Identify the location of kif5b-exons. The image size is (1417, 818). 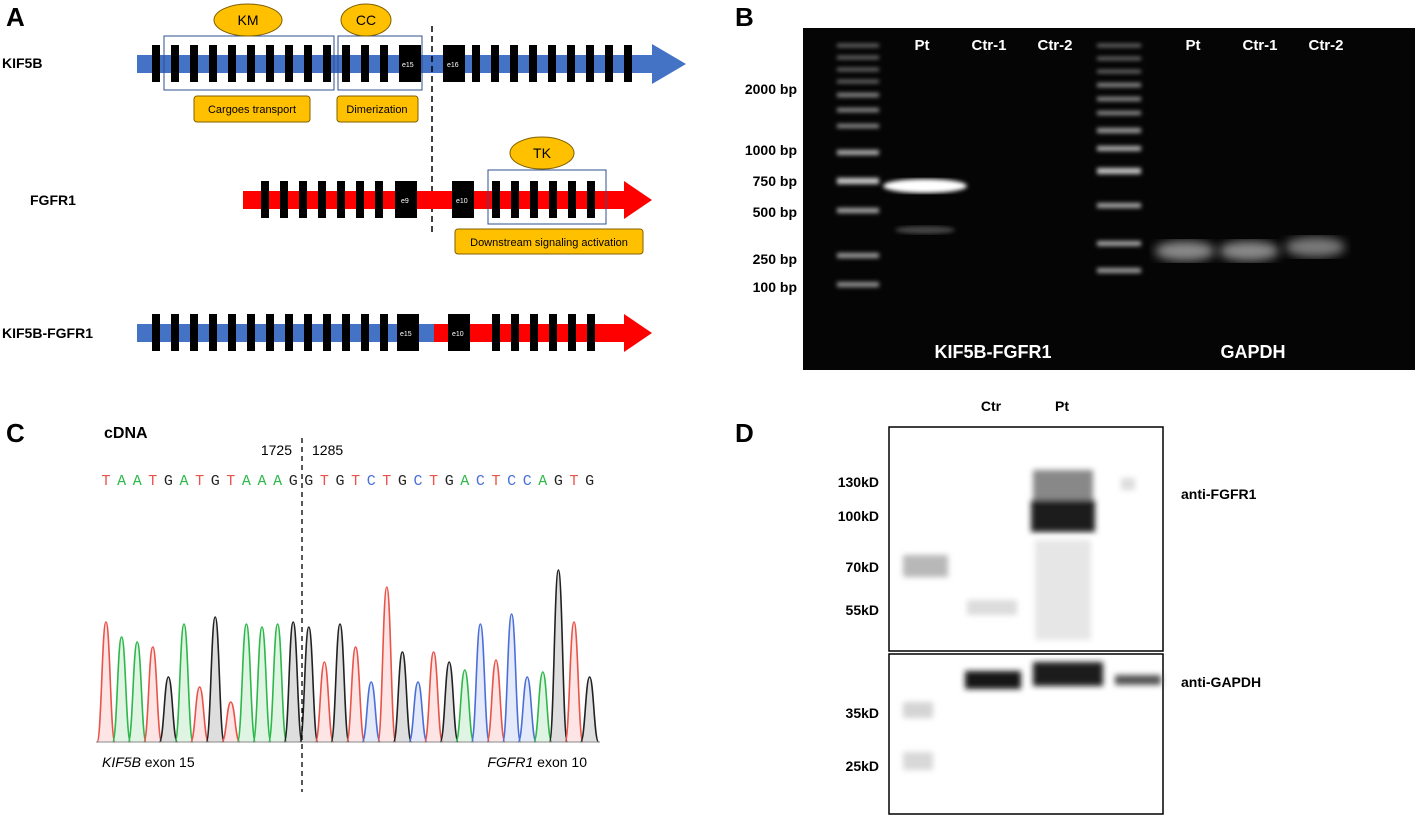
(392, 63).